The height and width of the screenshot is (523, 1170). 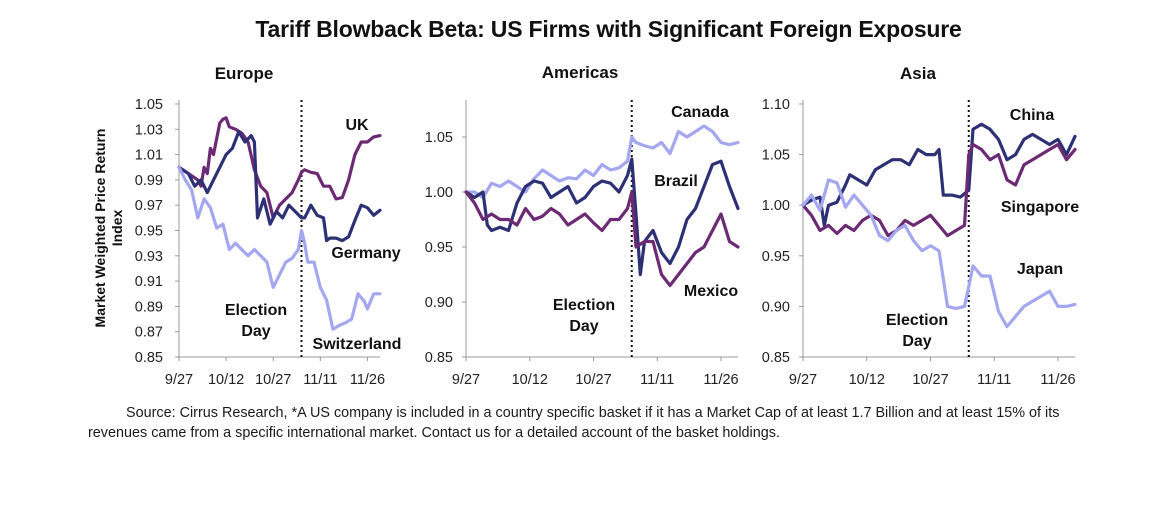 What do you see at coordinates (357, 344) in the screenshot?
I see `chart-1-series-label-switzerland: Switzerland` at bounding box center [357, 344].